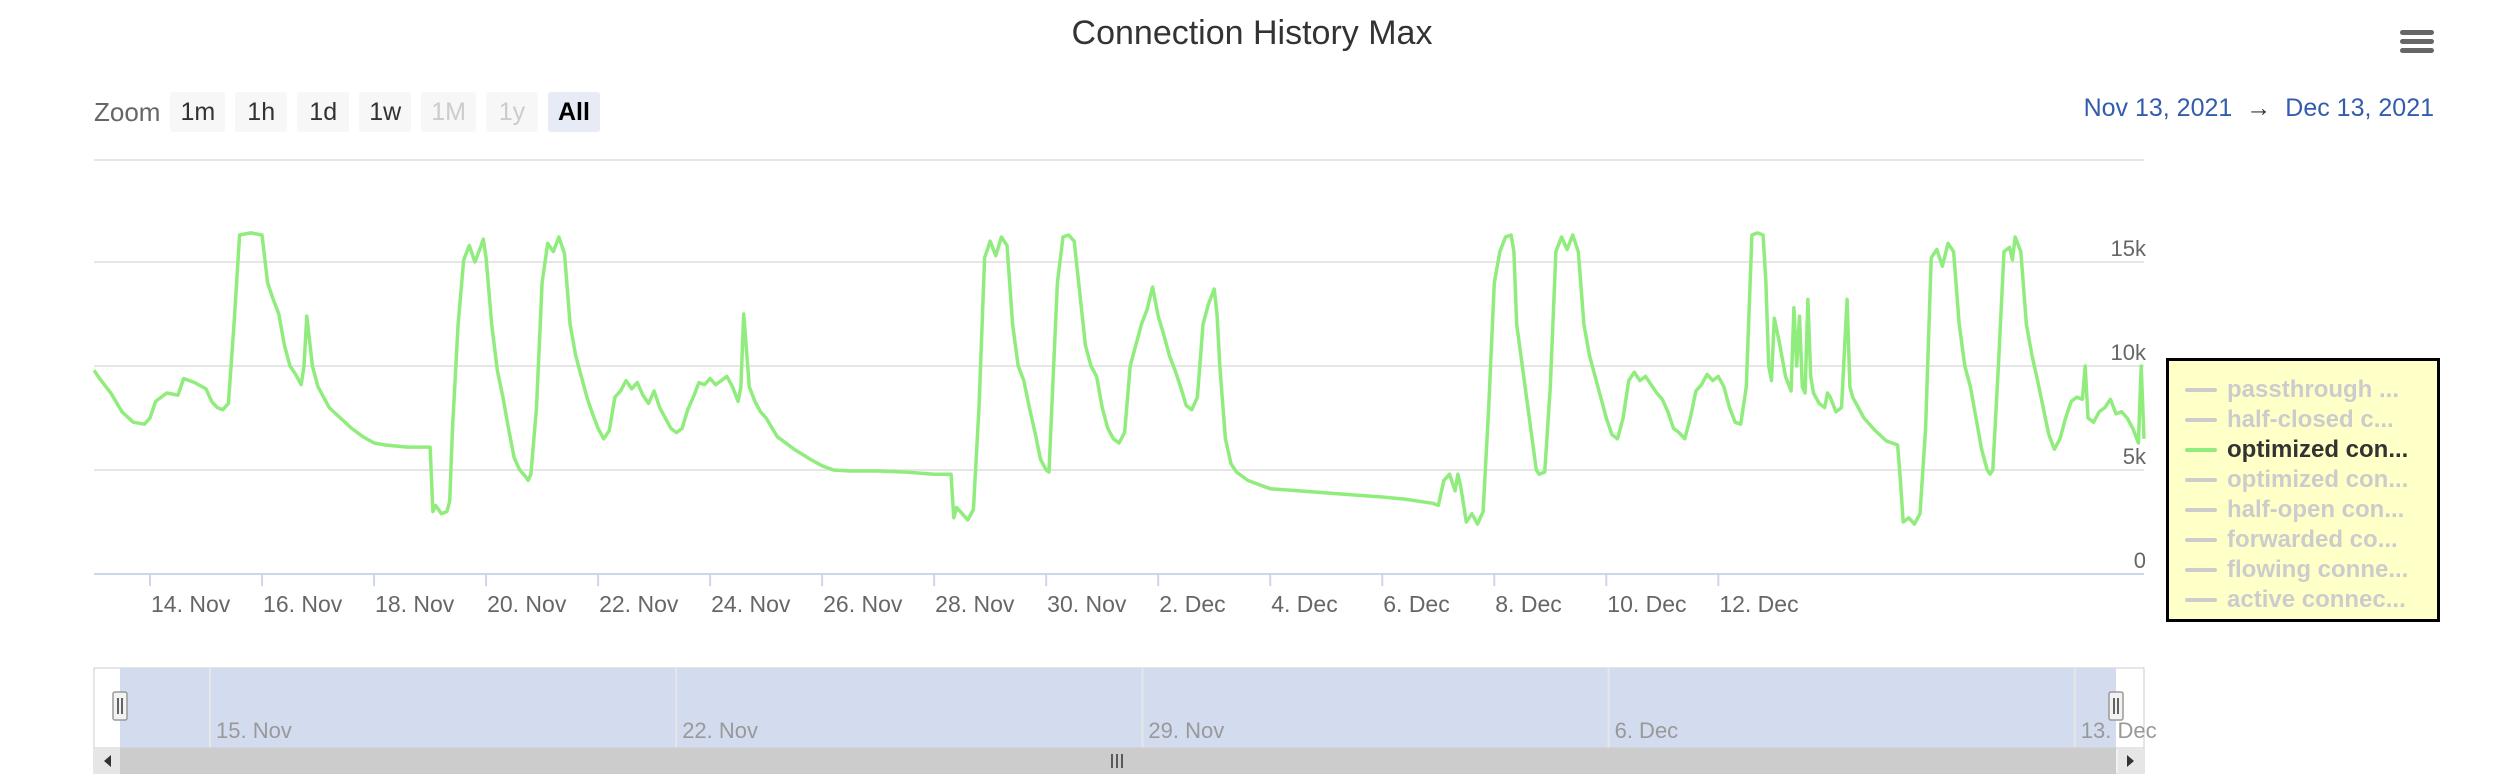 This screenshot has width=2504, height=774. I want to click on navigator-right-handle, so click(2116, 706).